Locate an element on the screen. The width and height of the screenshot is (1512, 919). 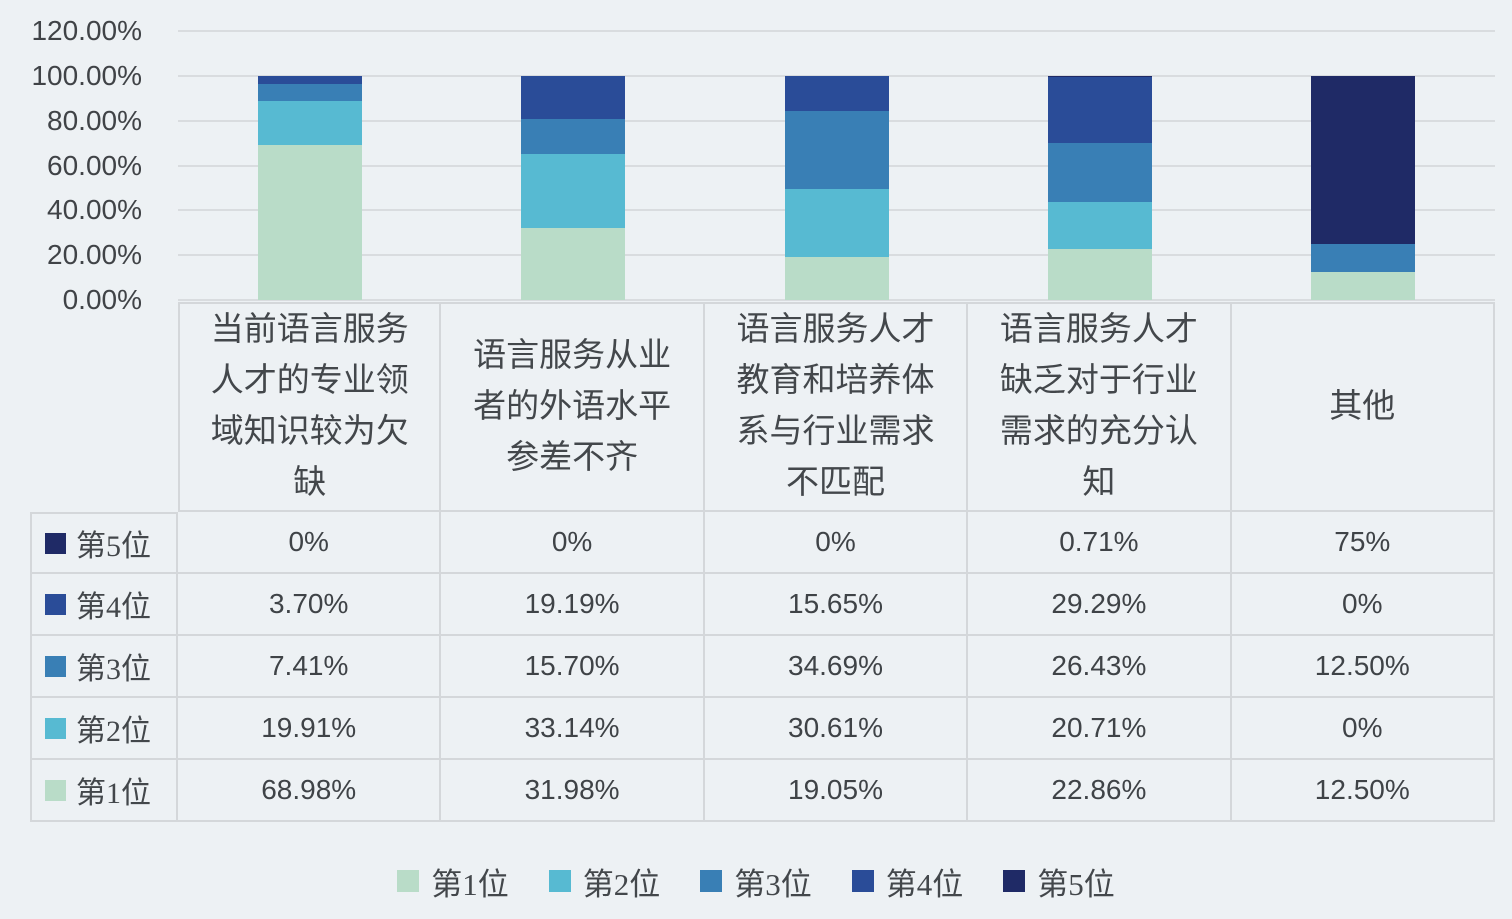
table-row-label-rank3: 第3位 is located at coordinates (104, 667).